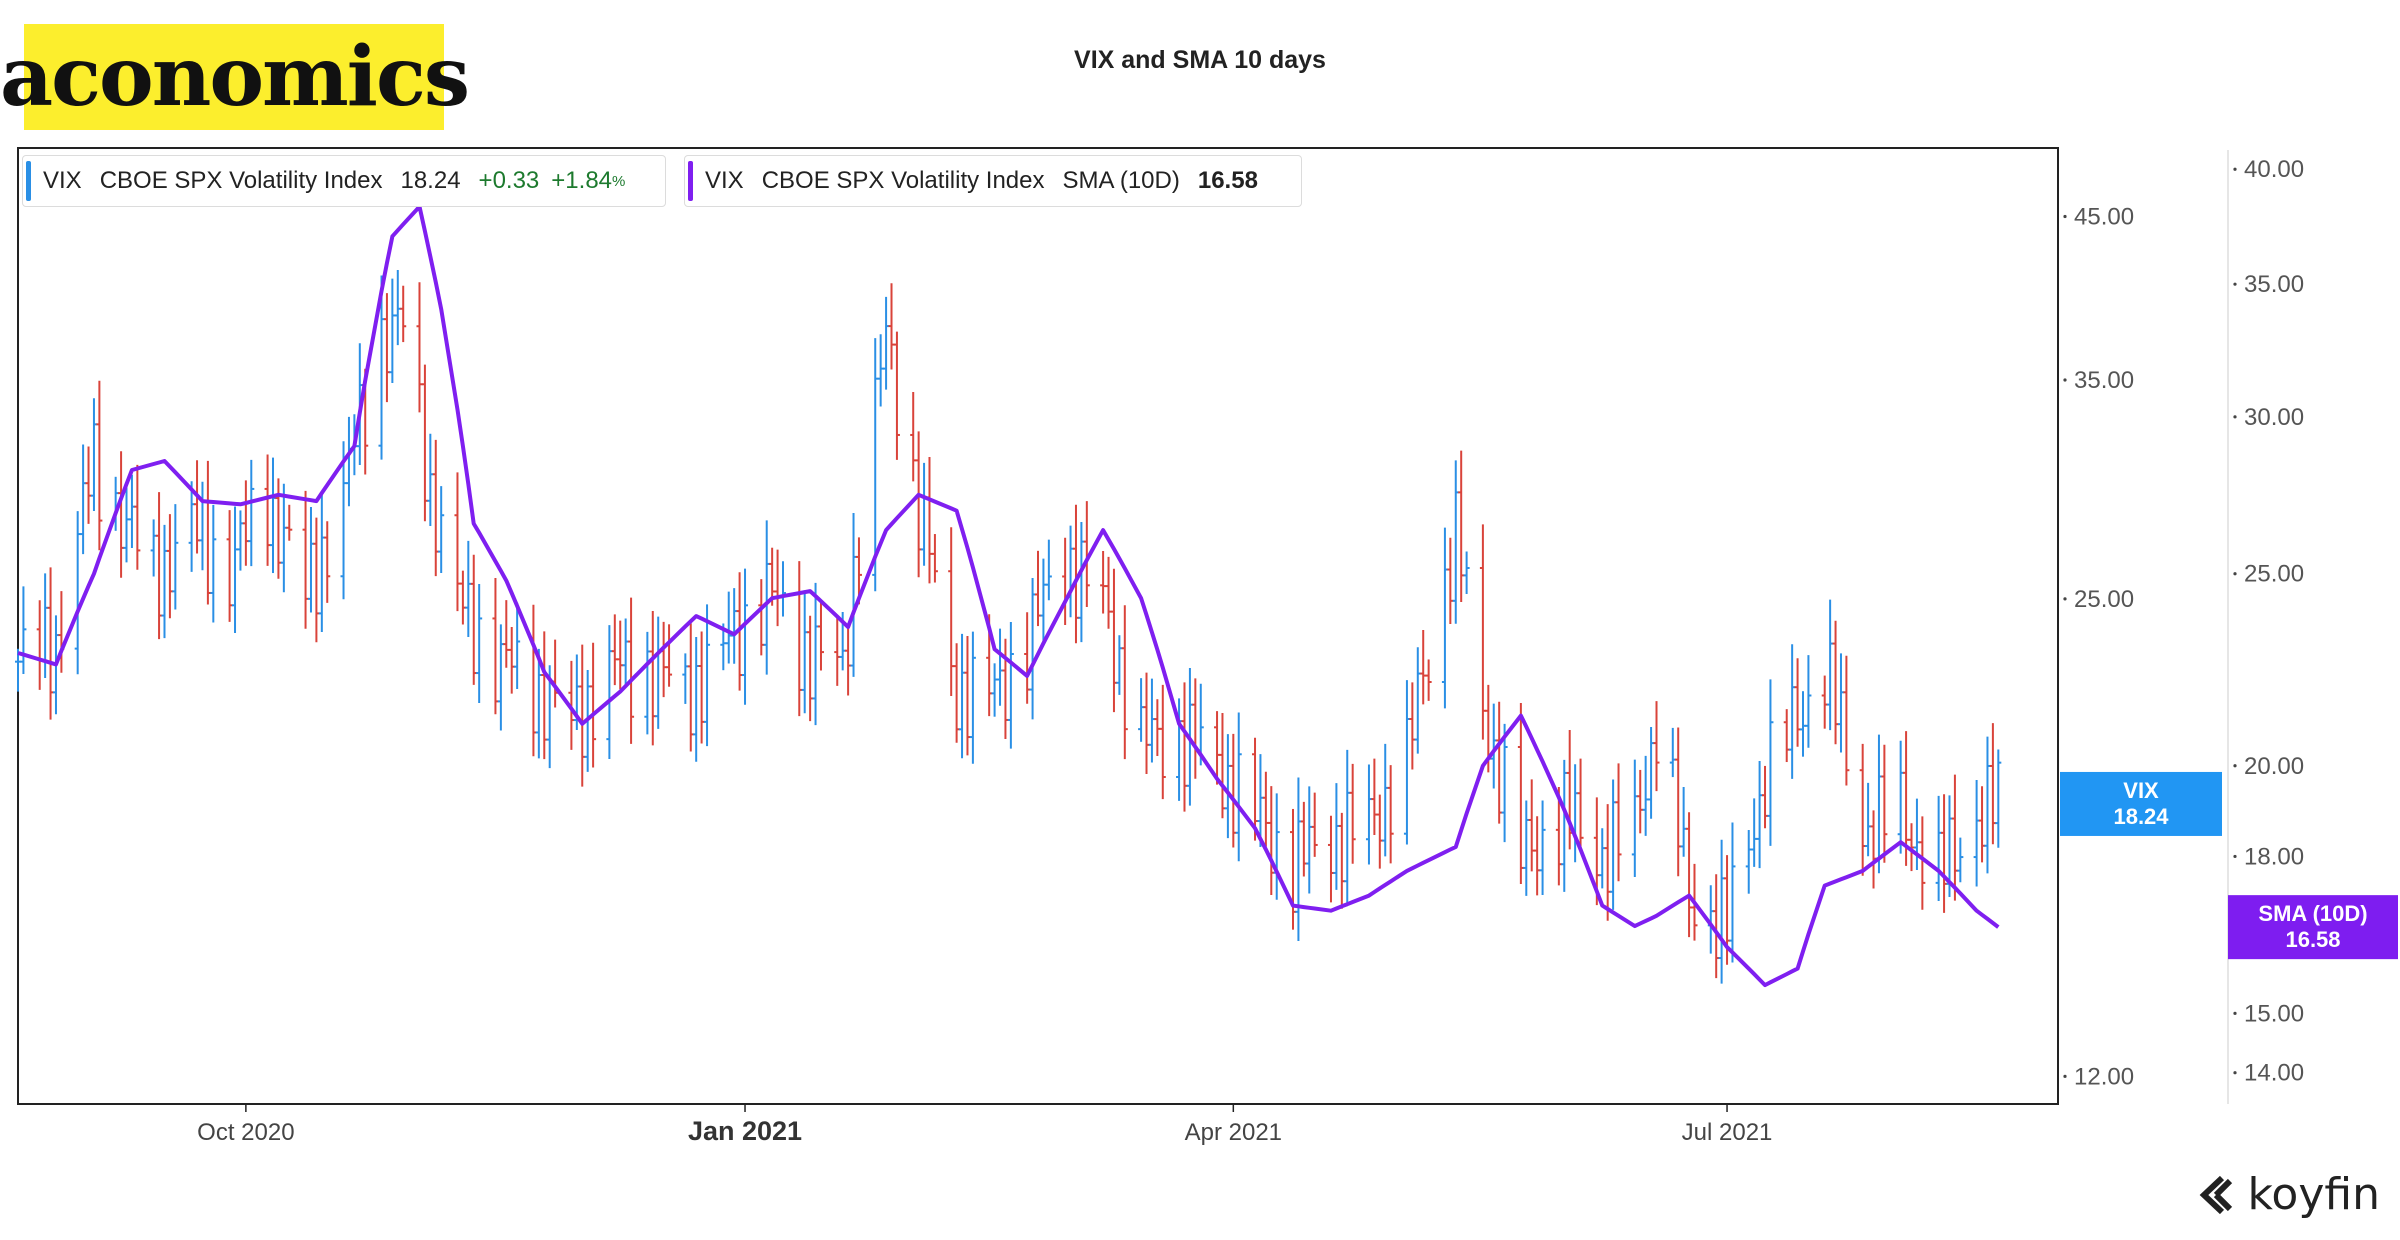  I want to click on right-axis-tick-label: 40.00, so click(2274, 169).